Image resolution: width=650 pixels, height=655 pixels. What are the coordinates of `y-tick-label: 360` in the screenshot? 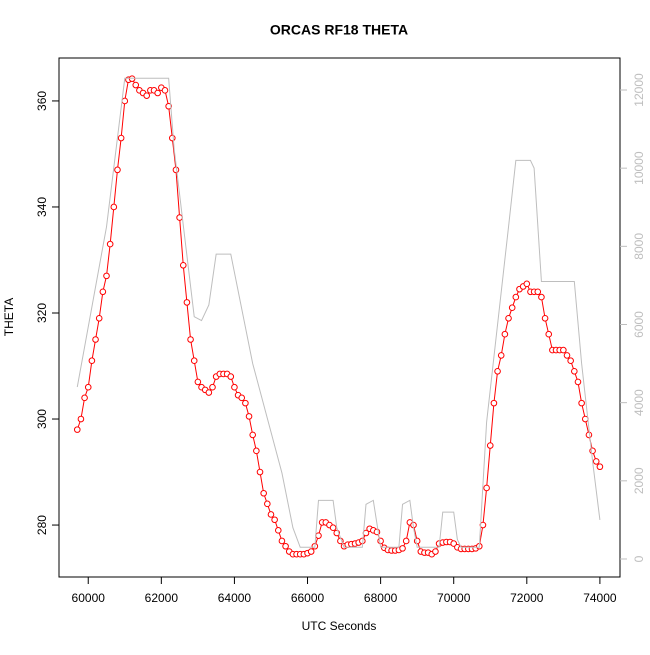 It's located at (42, 101).